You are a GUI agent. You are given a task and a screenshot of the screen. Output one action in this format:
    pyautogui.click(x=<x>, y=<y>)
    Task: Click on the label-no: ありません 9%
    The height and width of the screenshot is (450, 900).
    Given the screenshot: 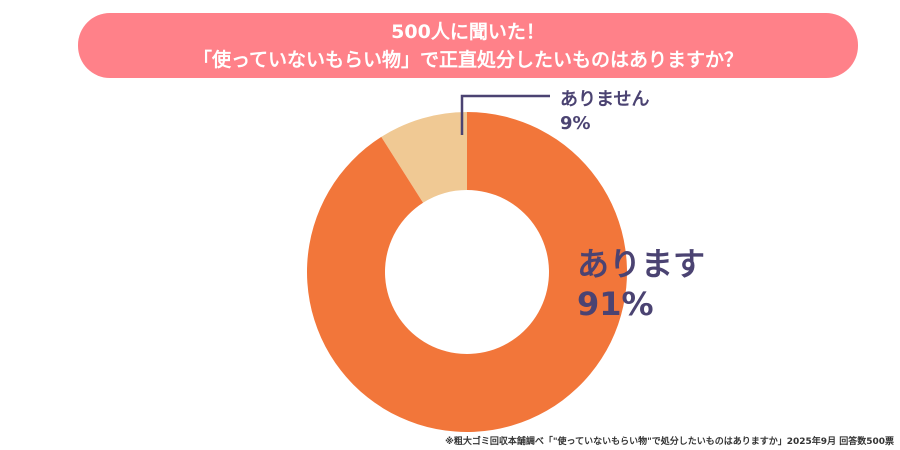 What is the action you would take?
    pyautogui.click(x=604, y=112)
    